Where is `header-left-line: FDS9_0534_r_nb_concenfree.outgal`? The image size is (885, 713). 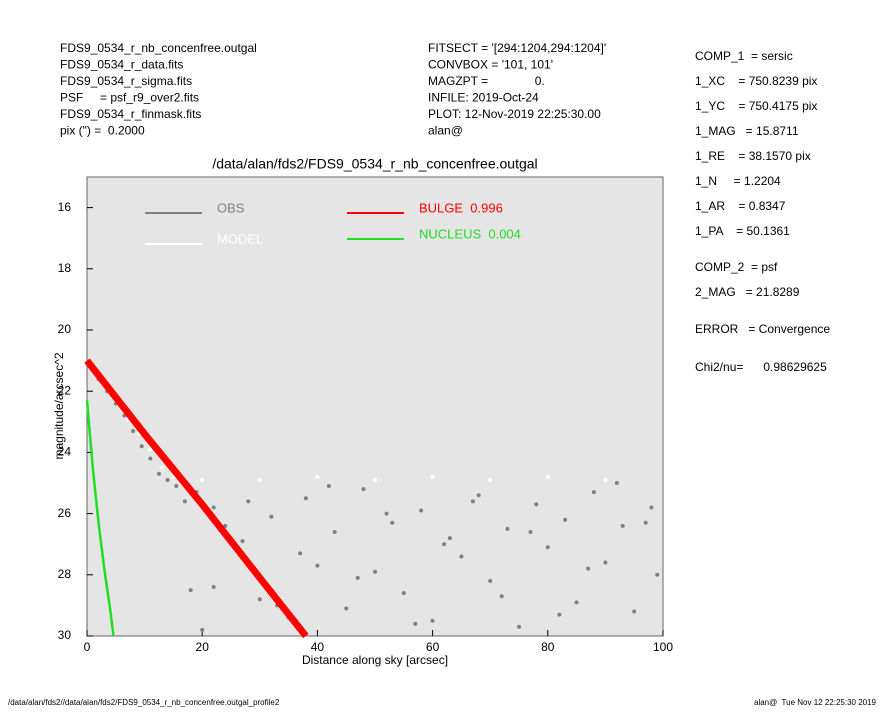
header-left-line: FDS9_0534_r_nb_concenfree.outgal is located at coordinates (158, 48).